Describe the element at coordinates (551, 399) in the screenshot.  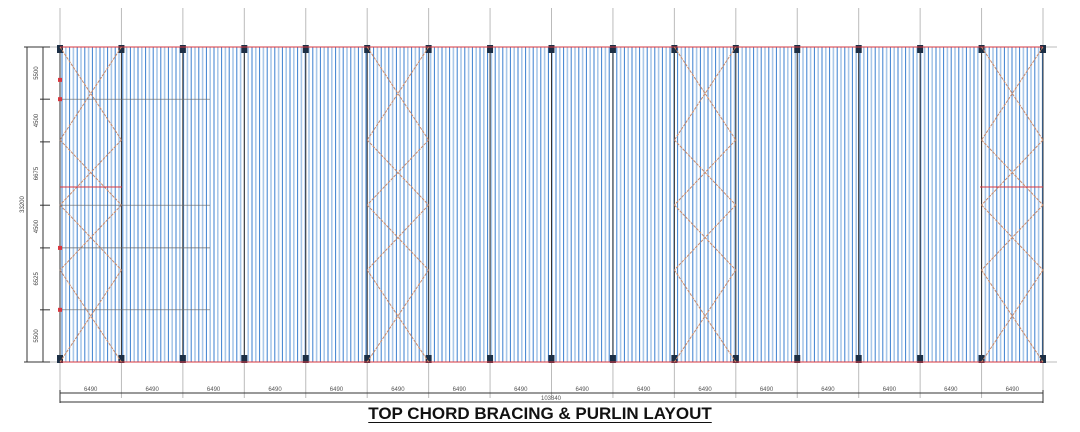
I see `total-length-label: 103840` at that location.